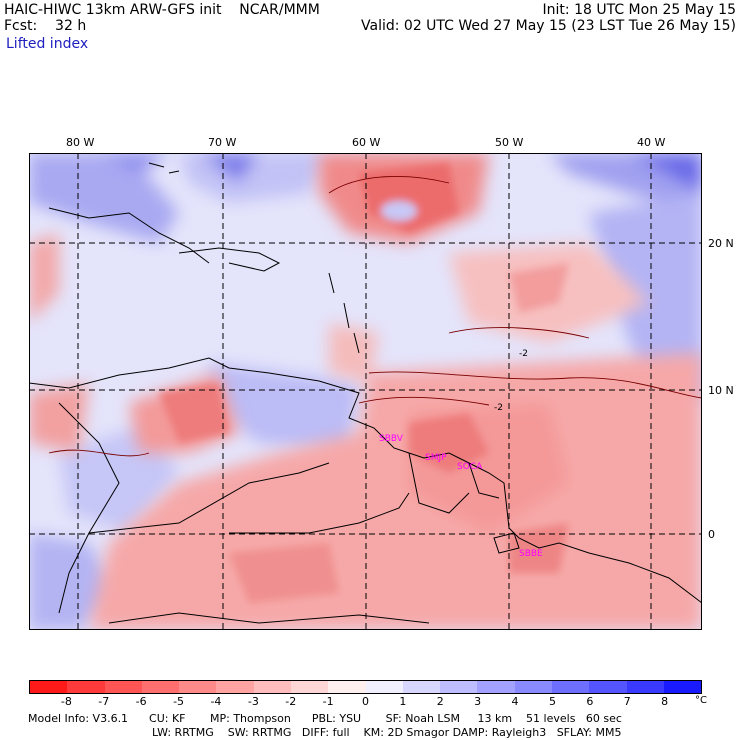 This screenshot has height=740, width=740. Describe the element at coordinates (47, 44) in the screenshot. I see `field-name: Lifted index` at that location.